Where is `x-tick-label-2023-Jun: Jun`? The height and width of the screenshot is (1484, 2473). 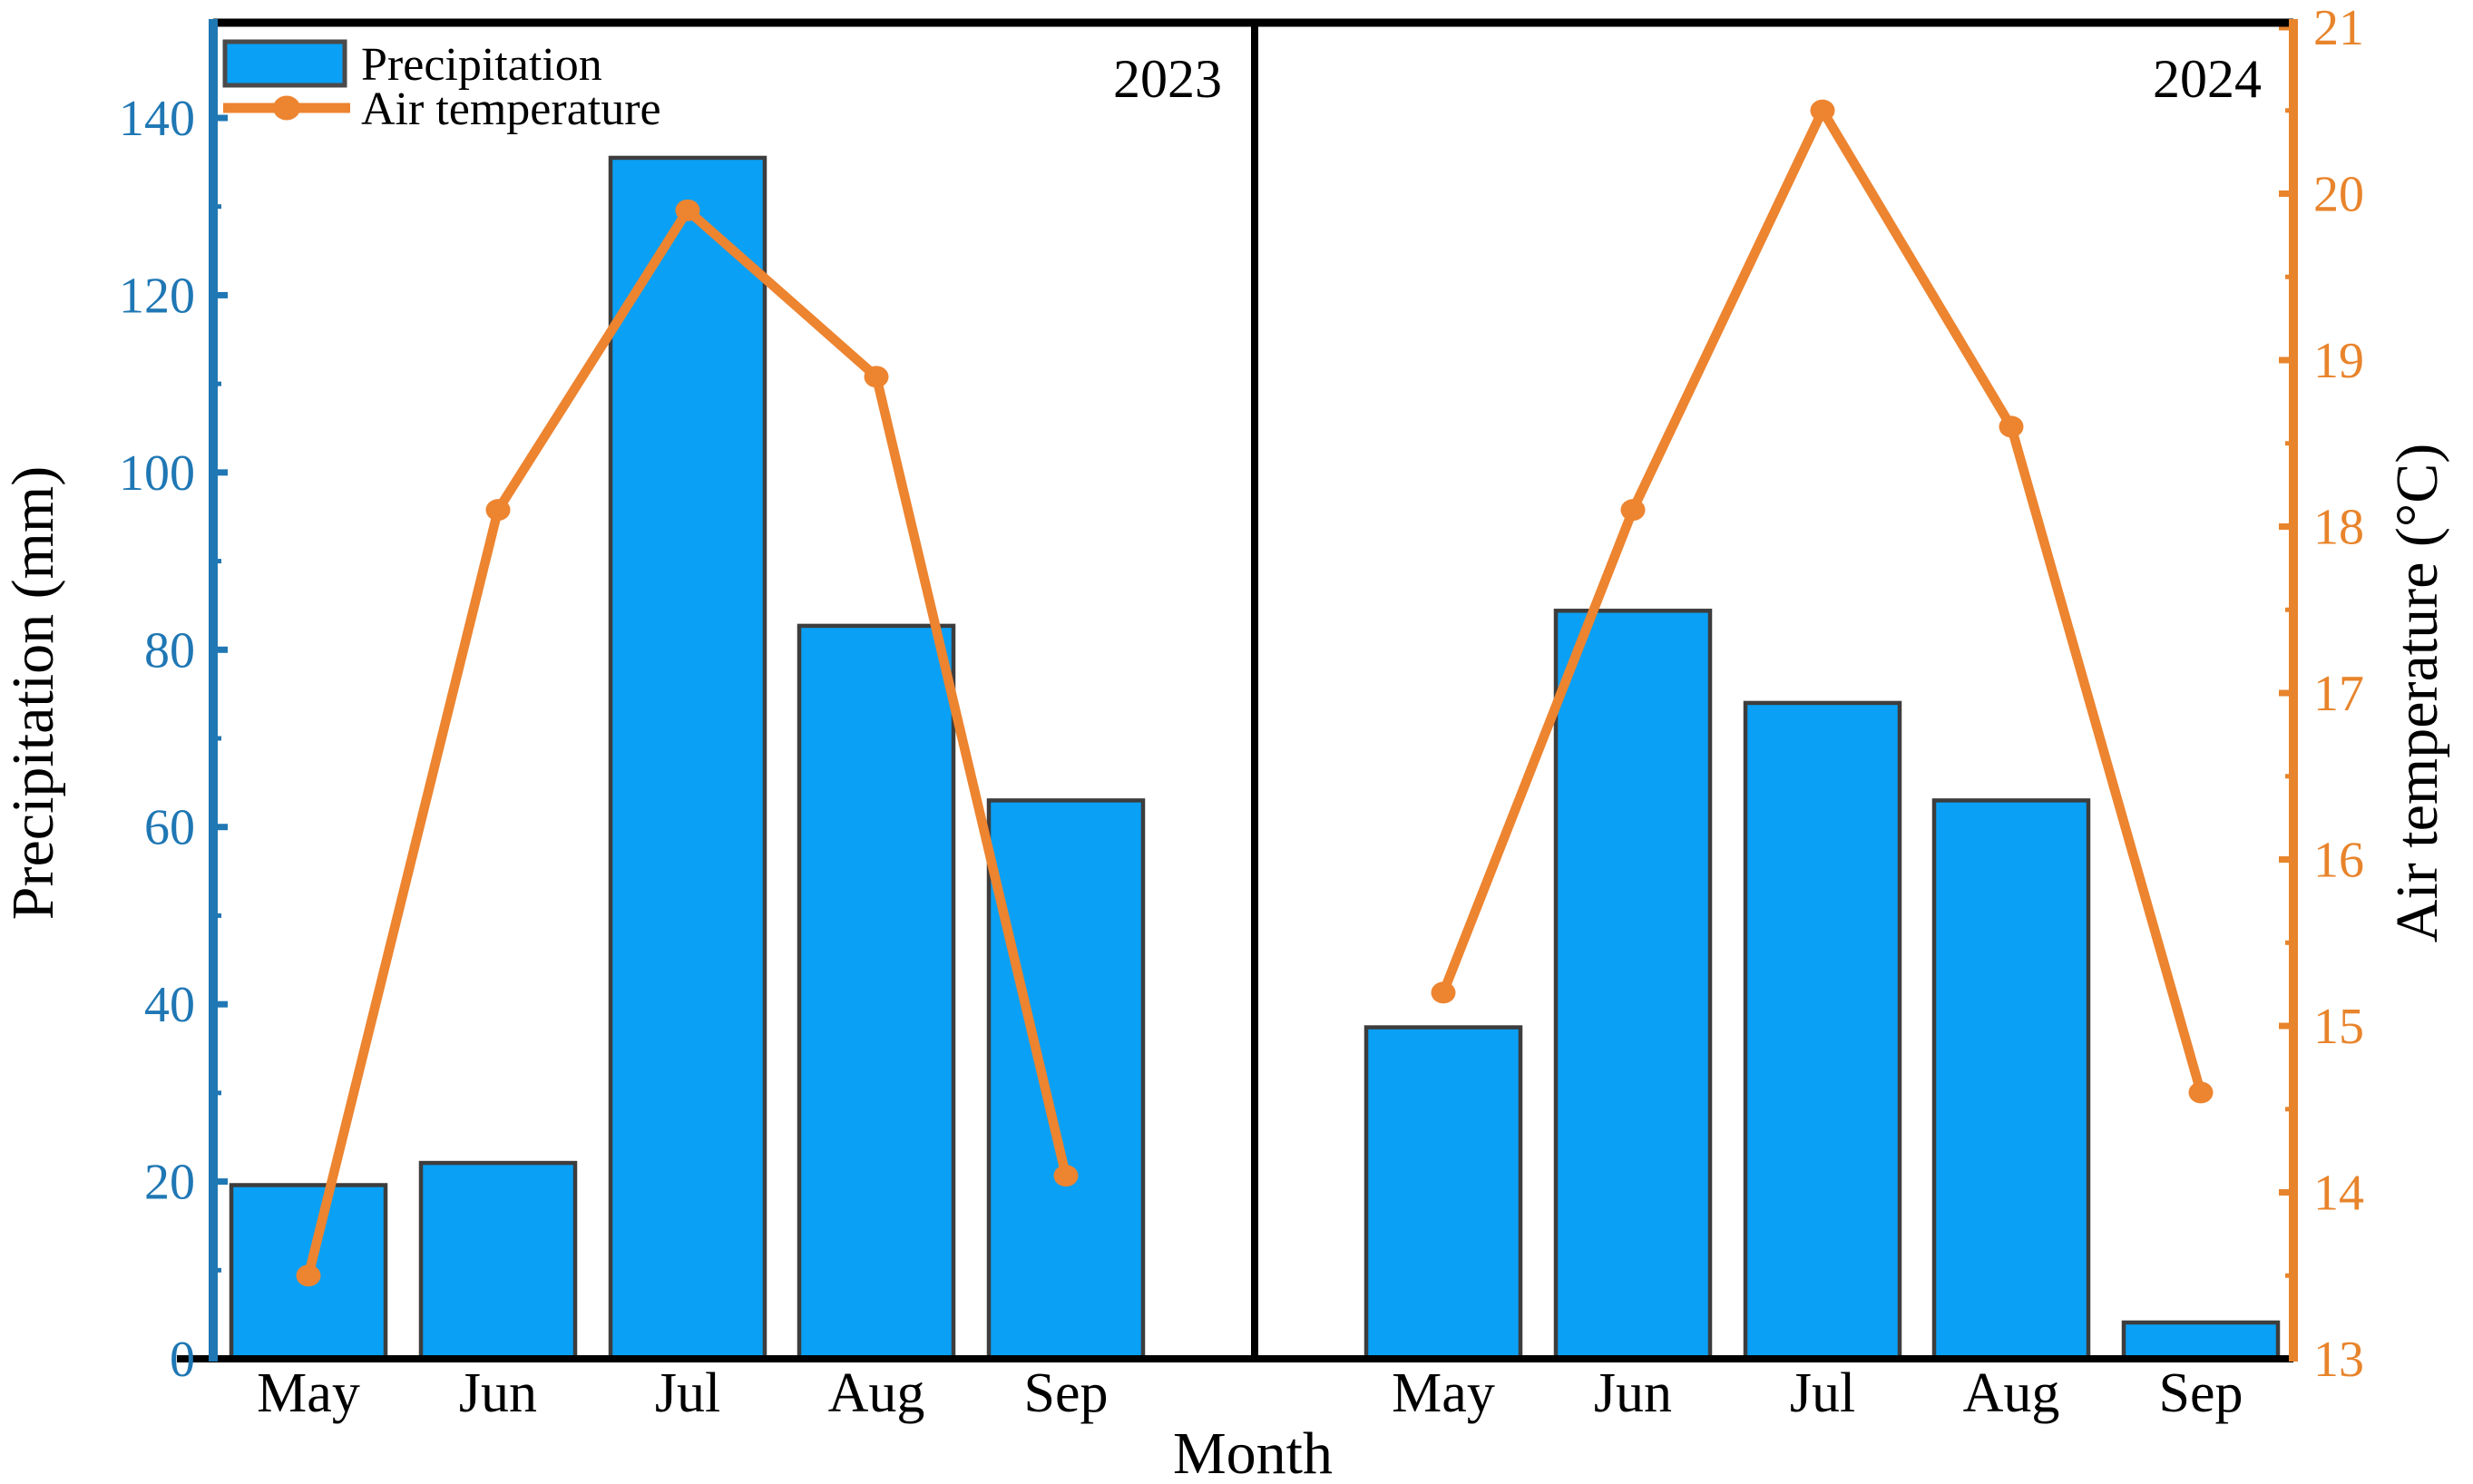
x-tick-label-2023-Jun: Jun is located at coordinates (498, 1393).